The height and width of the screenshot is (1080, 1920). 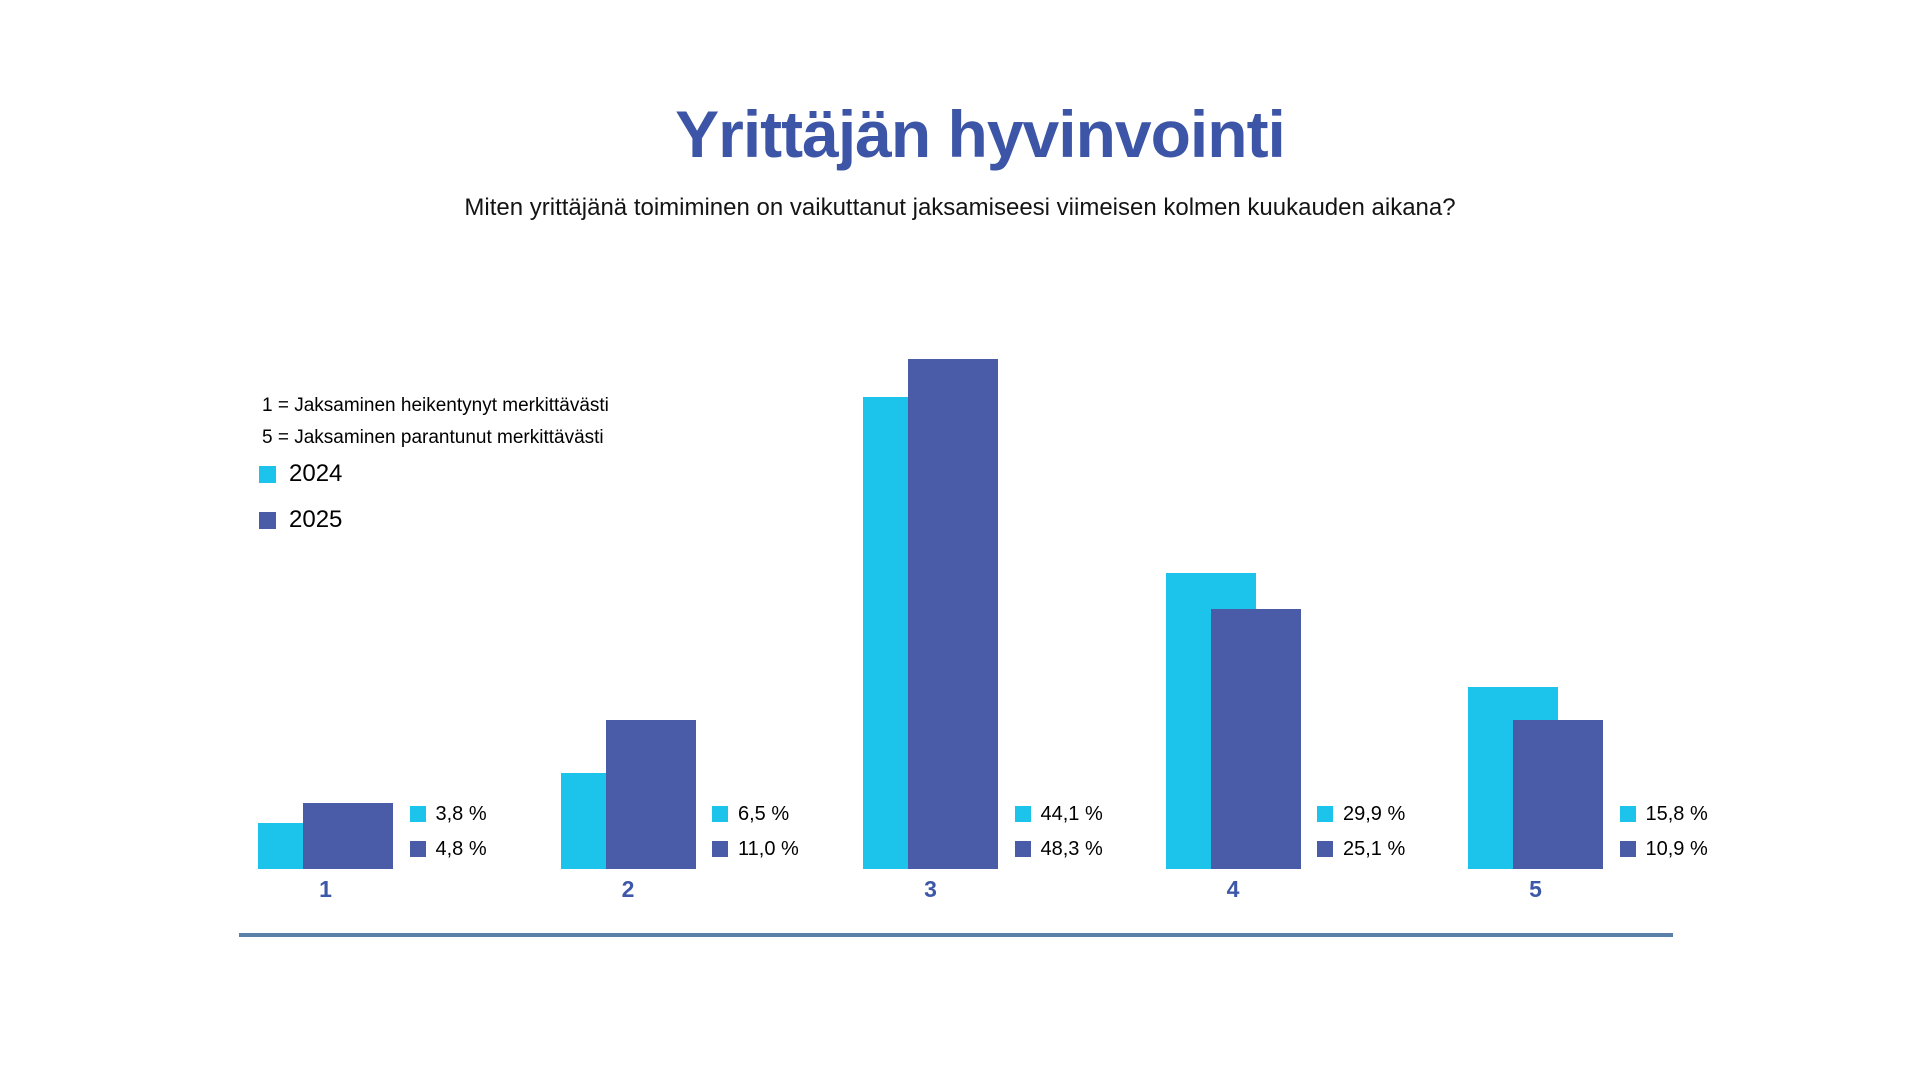 What do you see at coordinates (1676, 813) in the screenshot?
I see `value-text-2024-category-5: 15,8 %` at bounding box center [1676, 813].